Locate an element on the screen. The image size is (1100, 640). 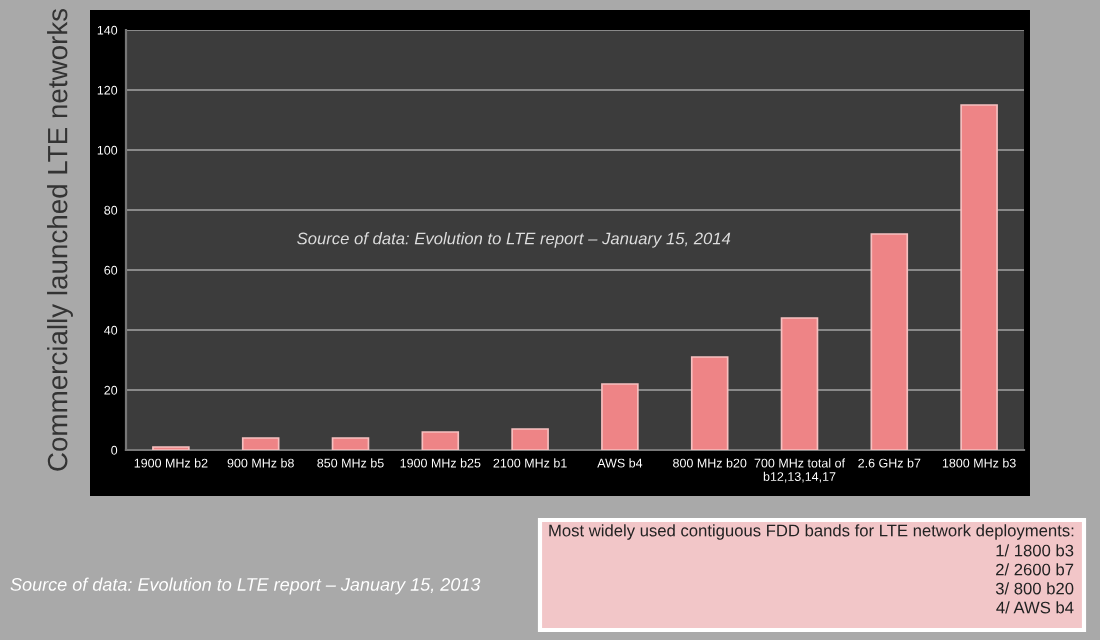
text: Most widely used contiguous FDD bands for LTE network deployments: 1/ 1800 b3 2/ 2600 b7 3/ 800 b20 4/ AWS b4 is located at coordinates (811, 569).